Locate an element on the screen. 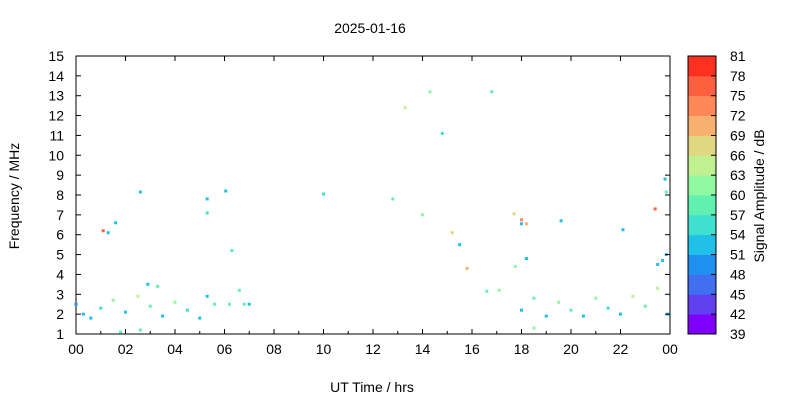  colorbar-tick-label: 48 is located at coordinates (738, 274).